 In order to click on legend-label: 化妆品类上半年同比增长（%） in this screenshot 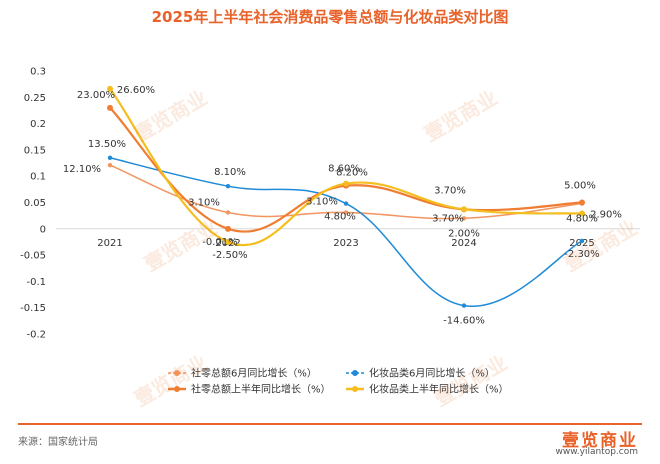, I will do `click(439, 389)`.